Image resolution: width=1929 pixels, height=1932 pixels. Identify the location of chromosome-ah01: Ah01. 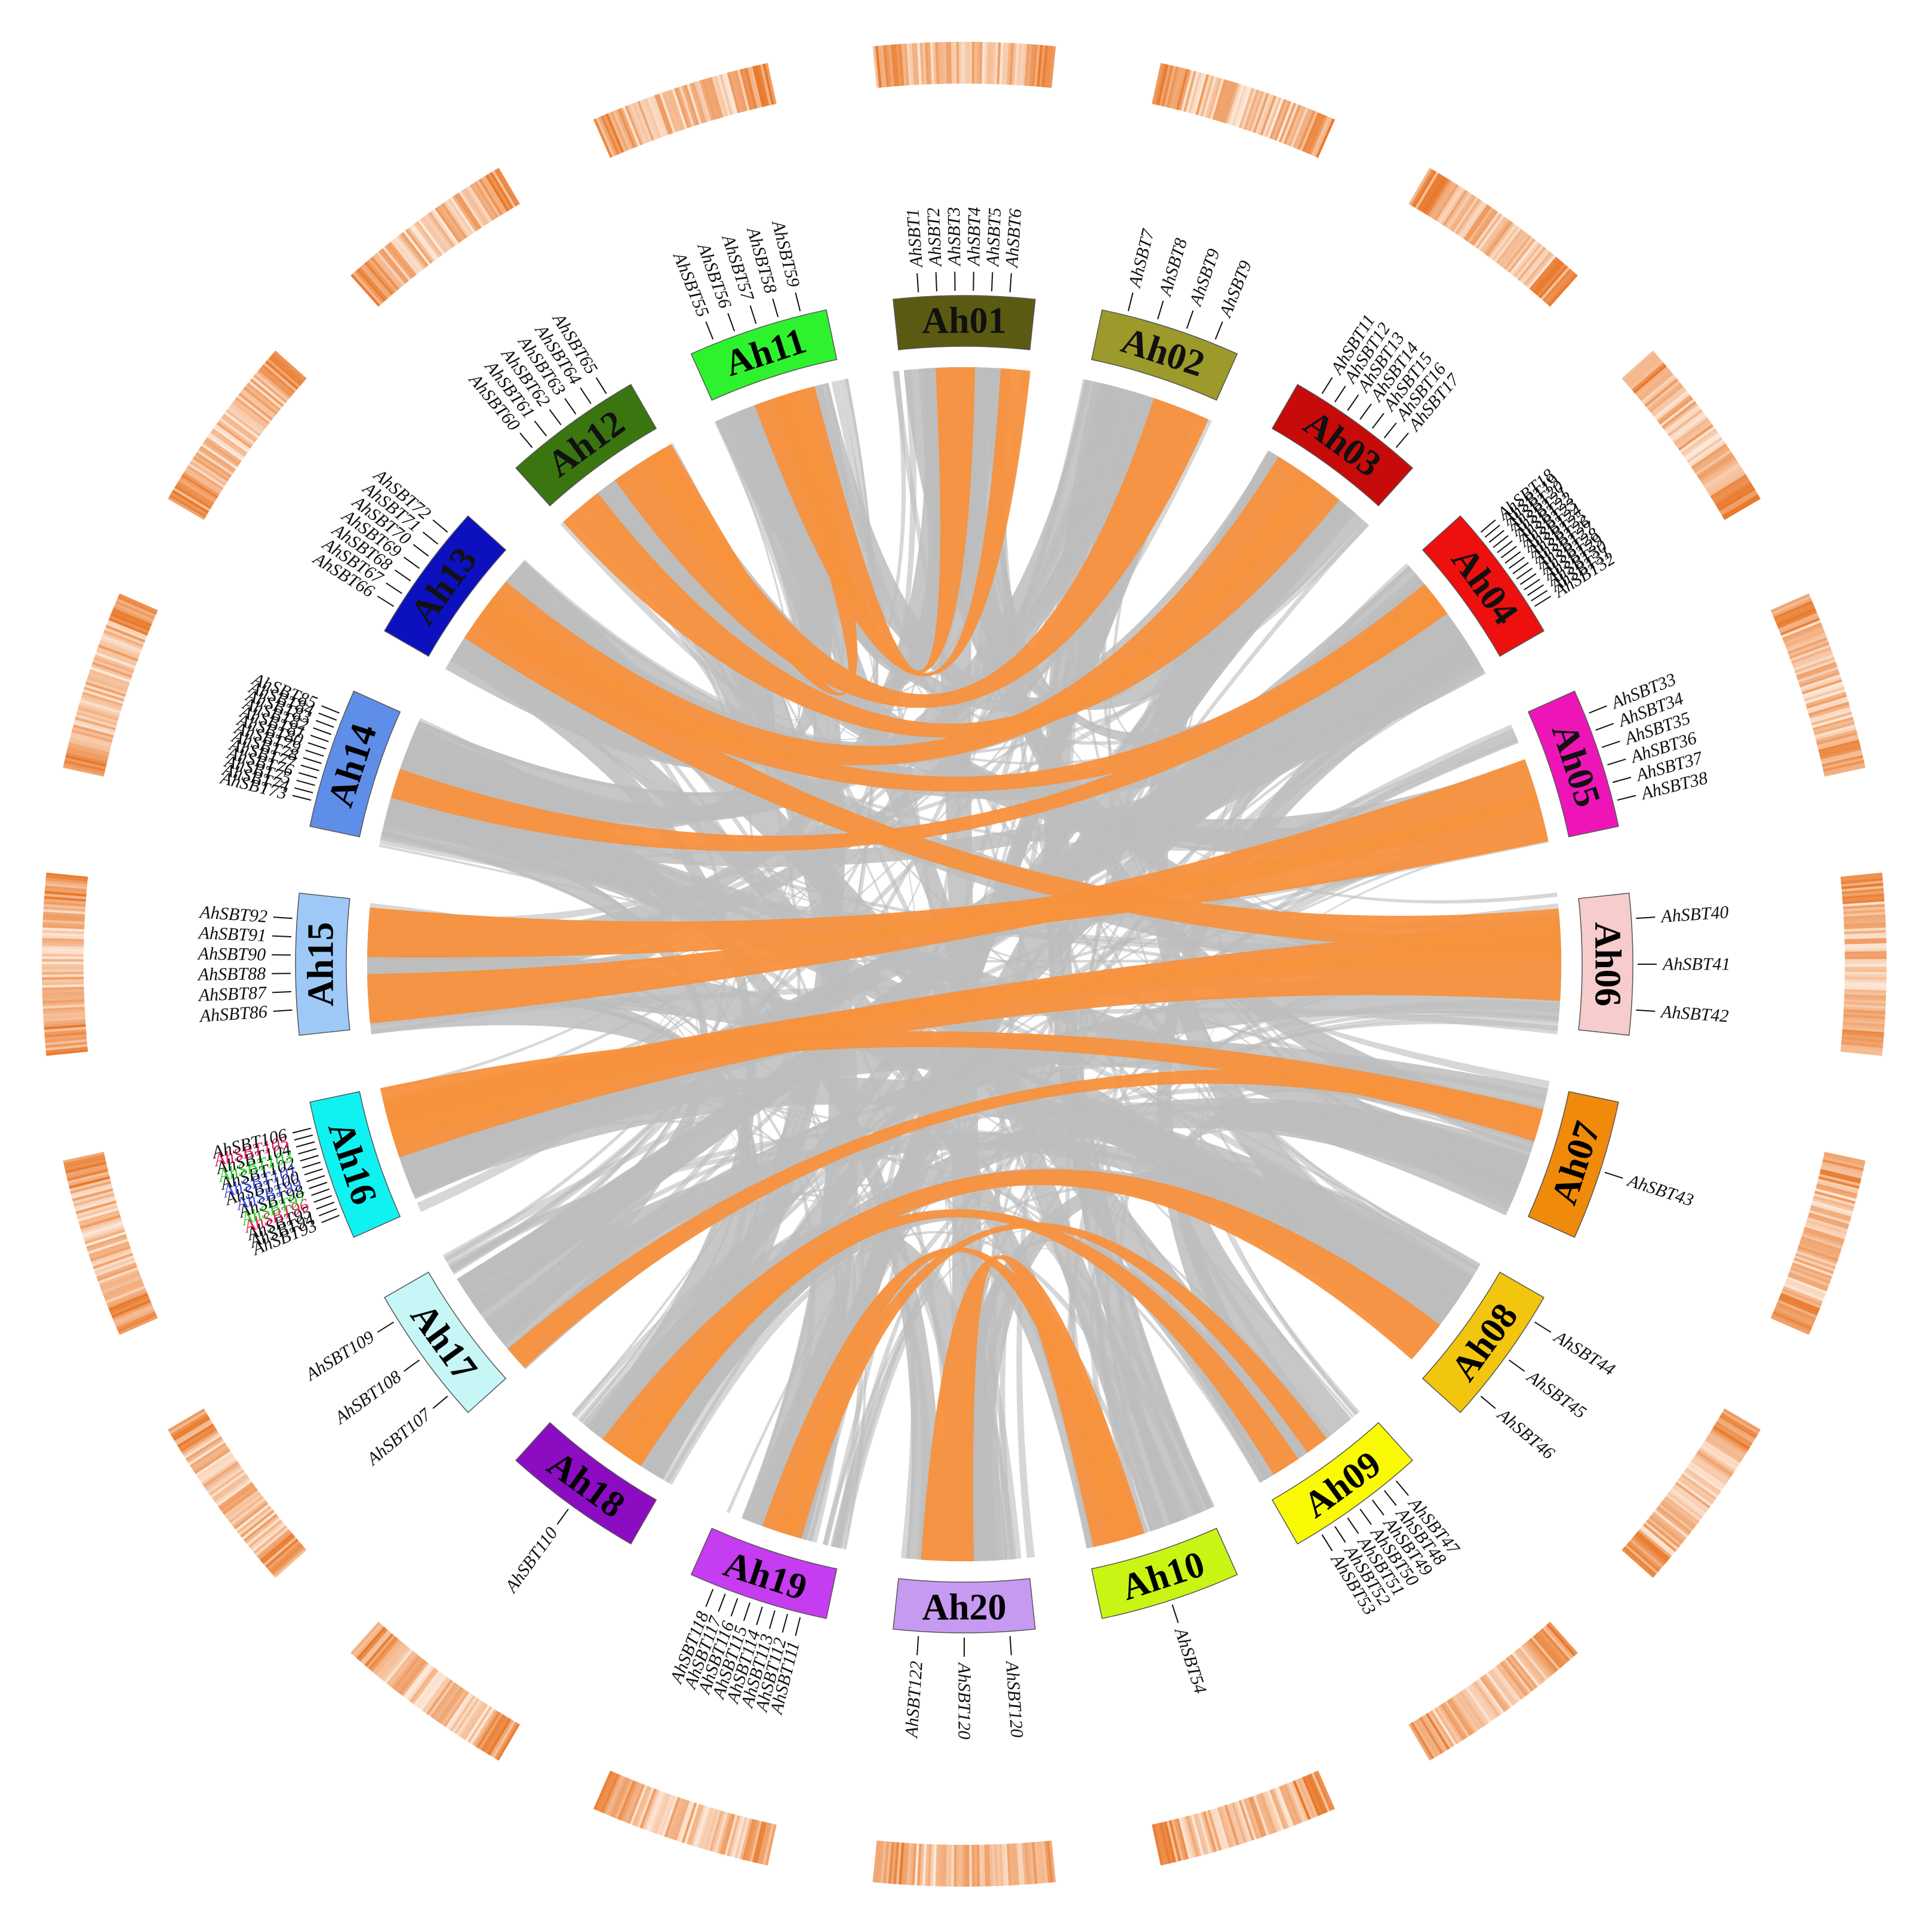
(964, 323).